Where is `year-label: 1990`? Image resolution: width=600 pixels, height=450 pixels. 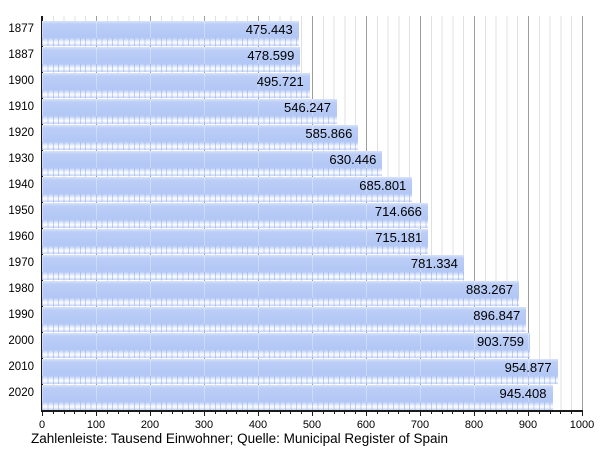
year-label: 1990 is located at coordinates (21, 315).